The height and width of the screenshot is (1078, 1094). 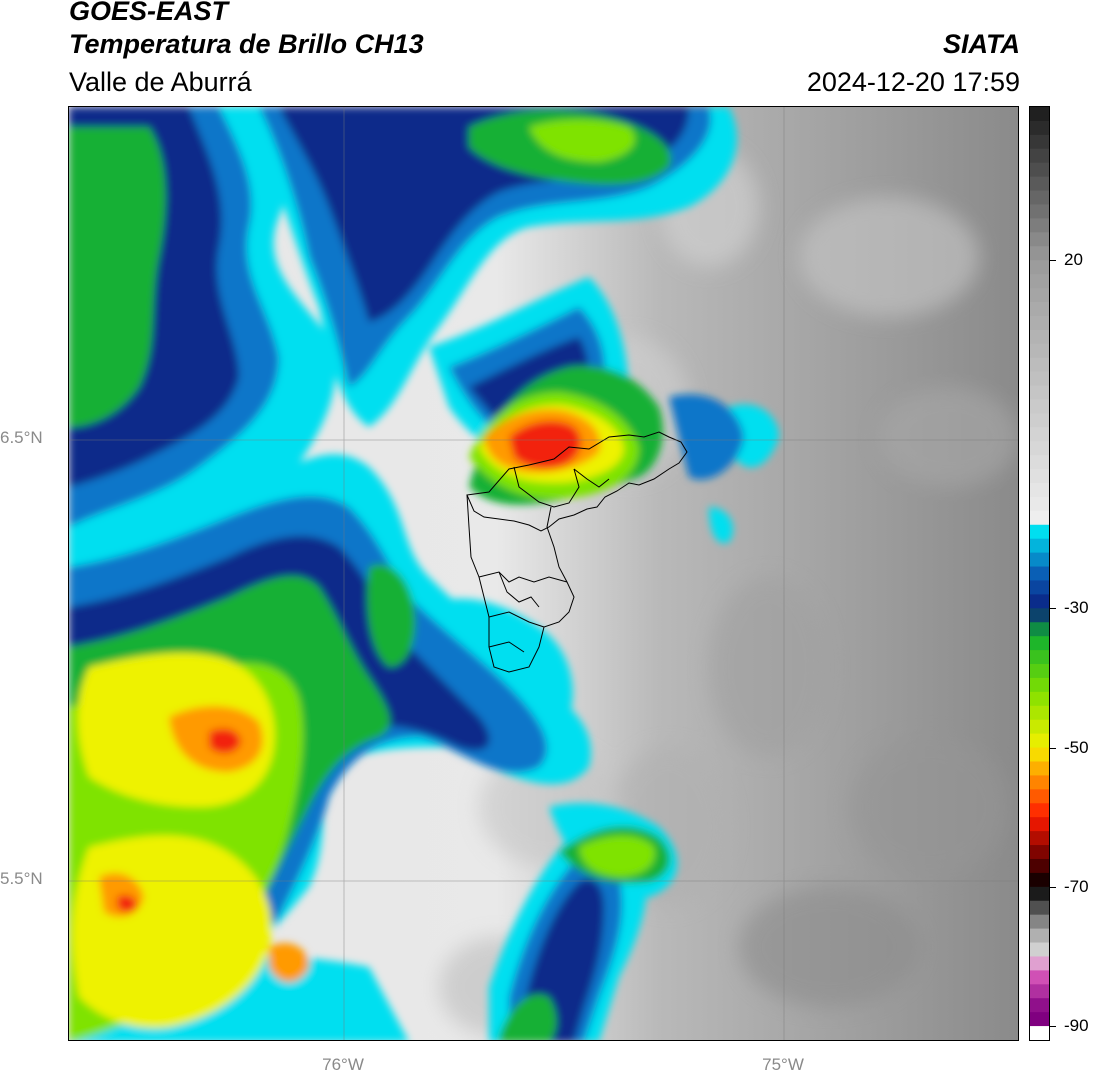 What do you see at coordinates (577, 552) in the screenshot?
I see `valle-aburra-boundaries` at bounding box center [577, 552].